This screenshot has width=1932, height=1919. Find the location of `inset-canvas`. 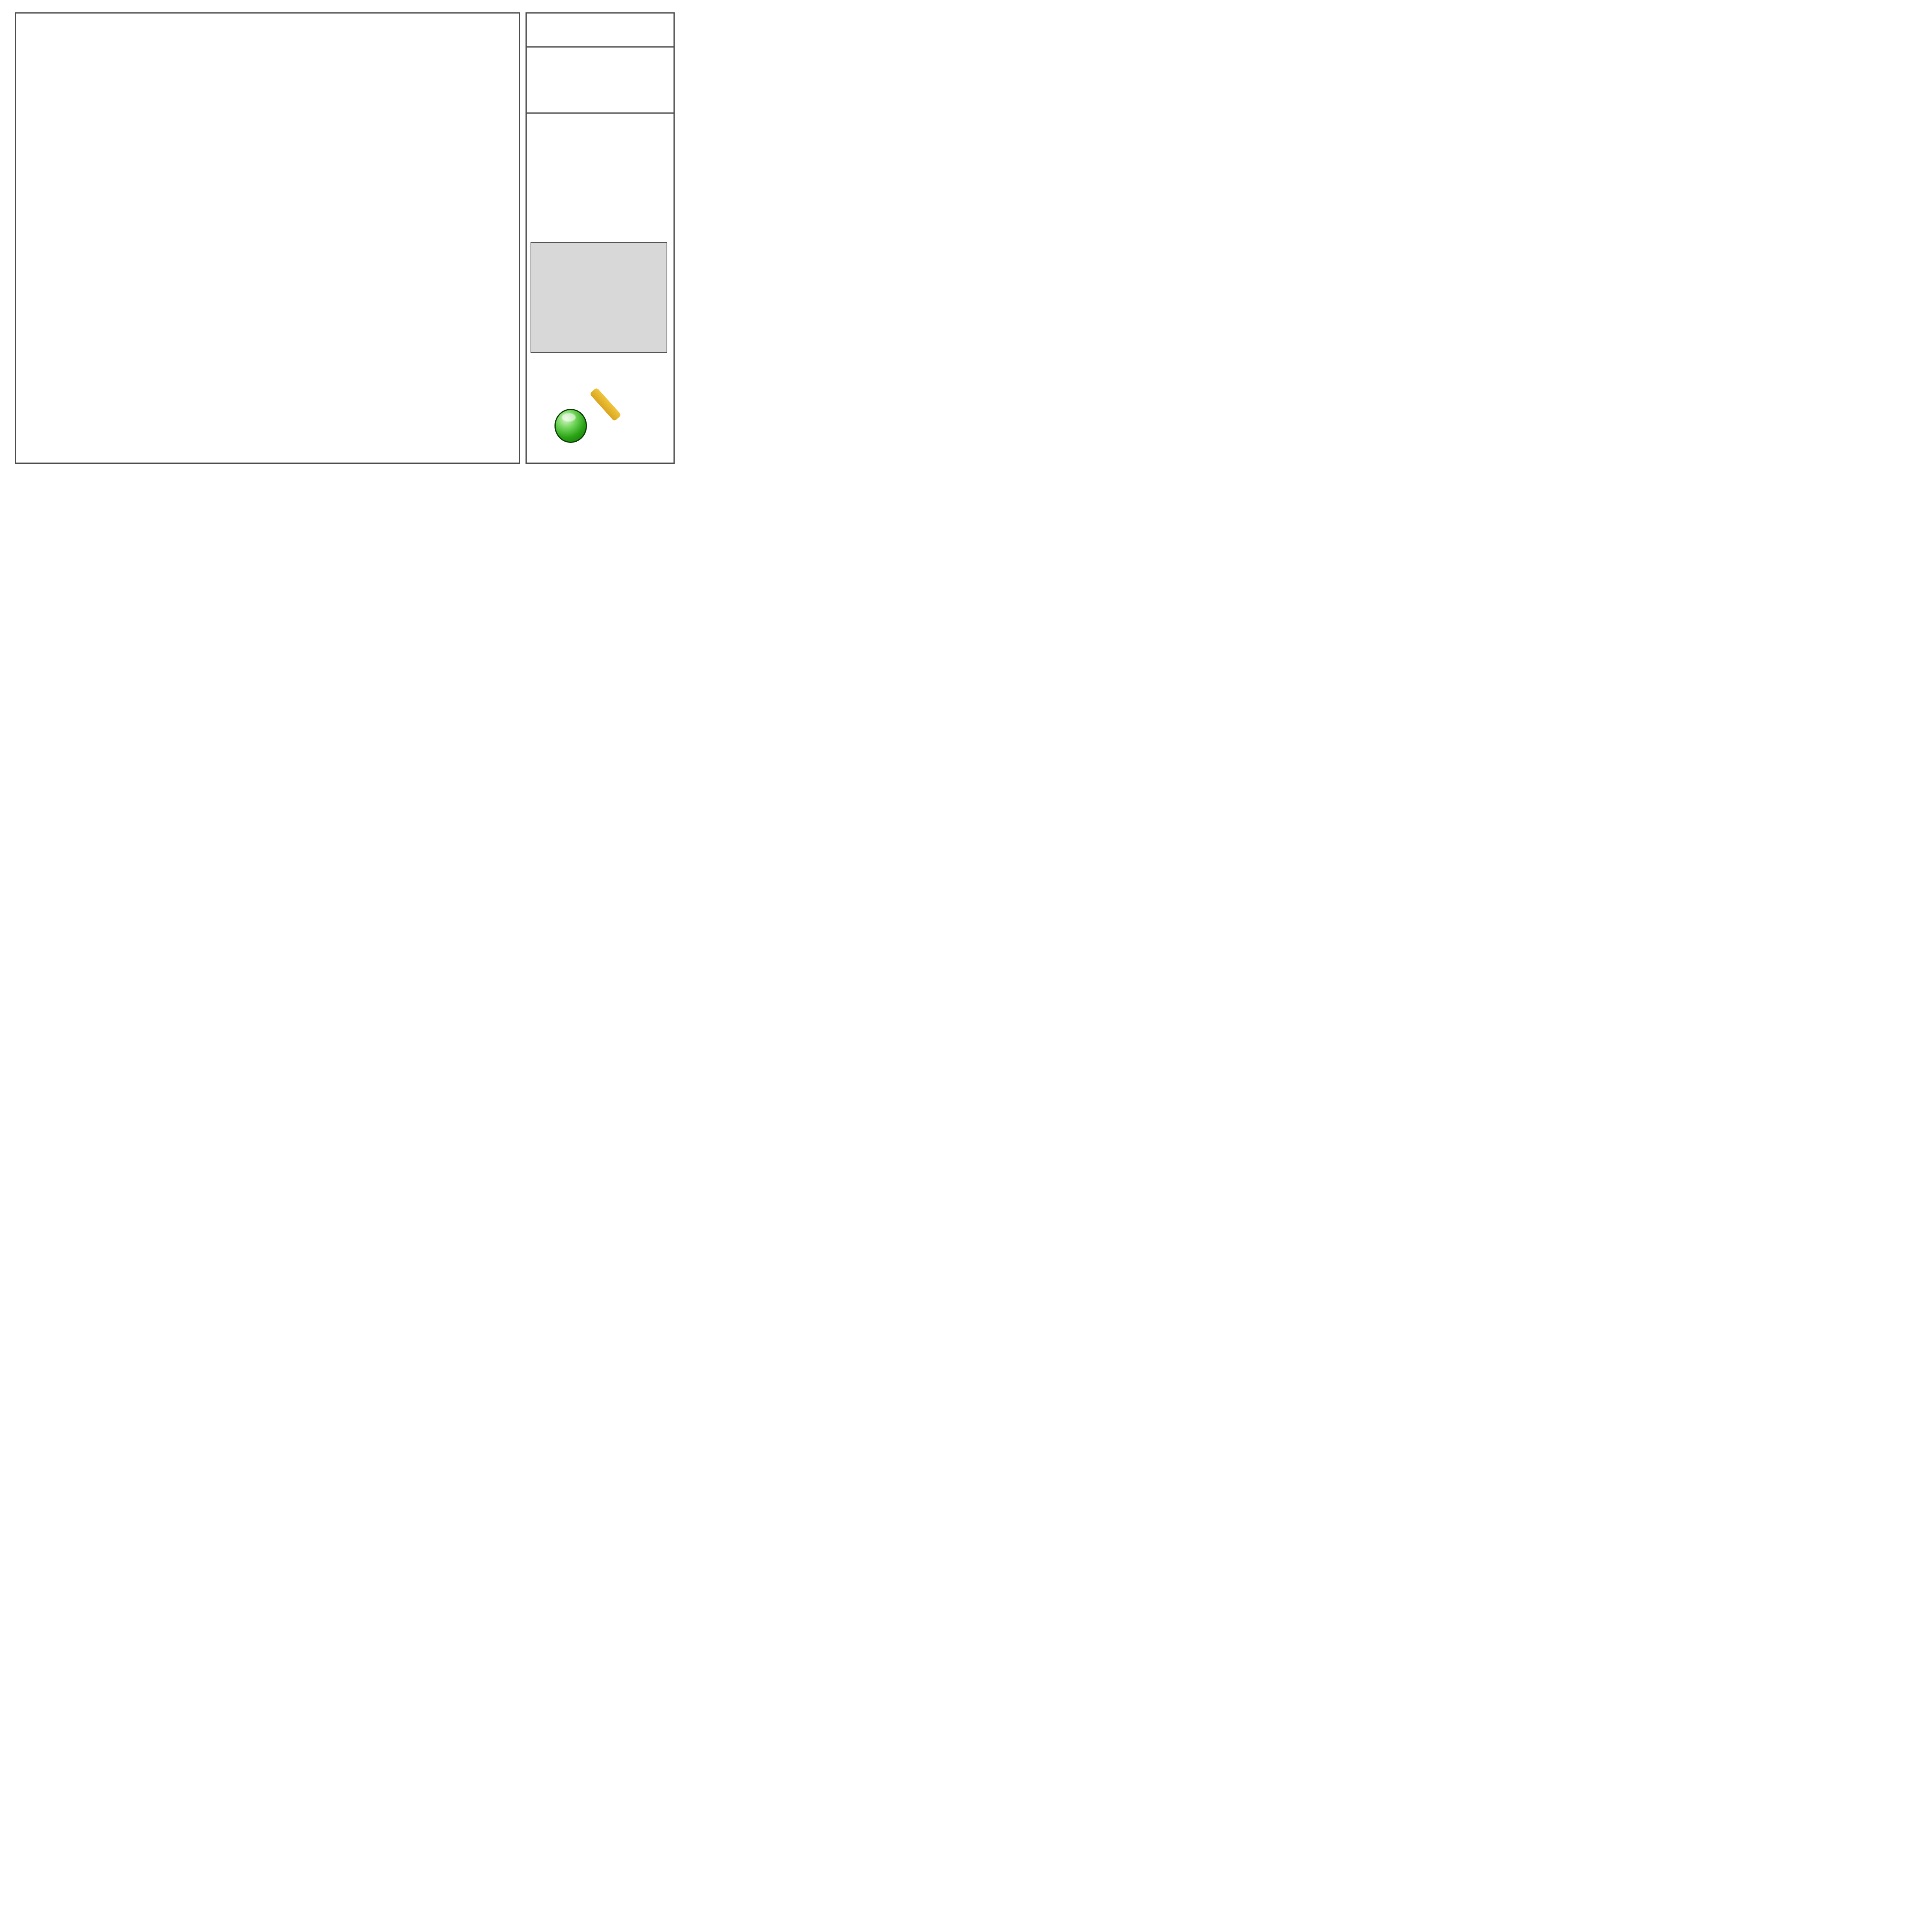

inset-canvas is located at coordinates (599, 297).